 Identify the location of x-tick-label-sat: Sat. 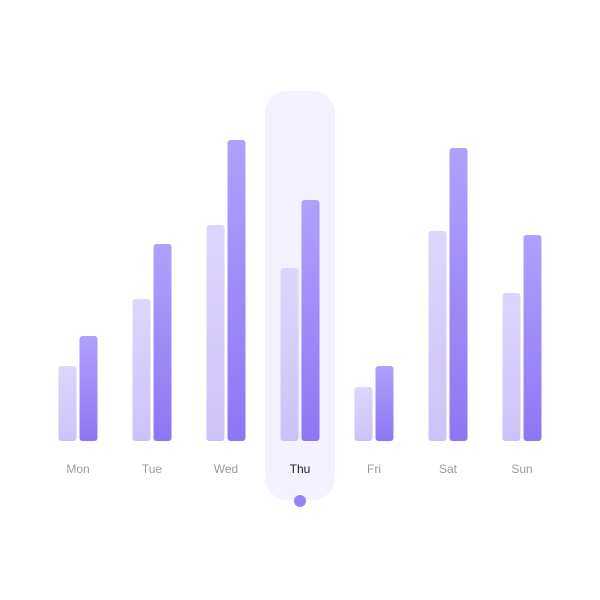
(448, 469).